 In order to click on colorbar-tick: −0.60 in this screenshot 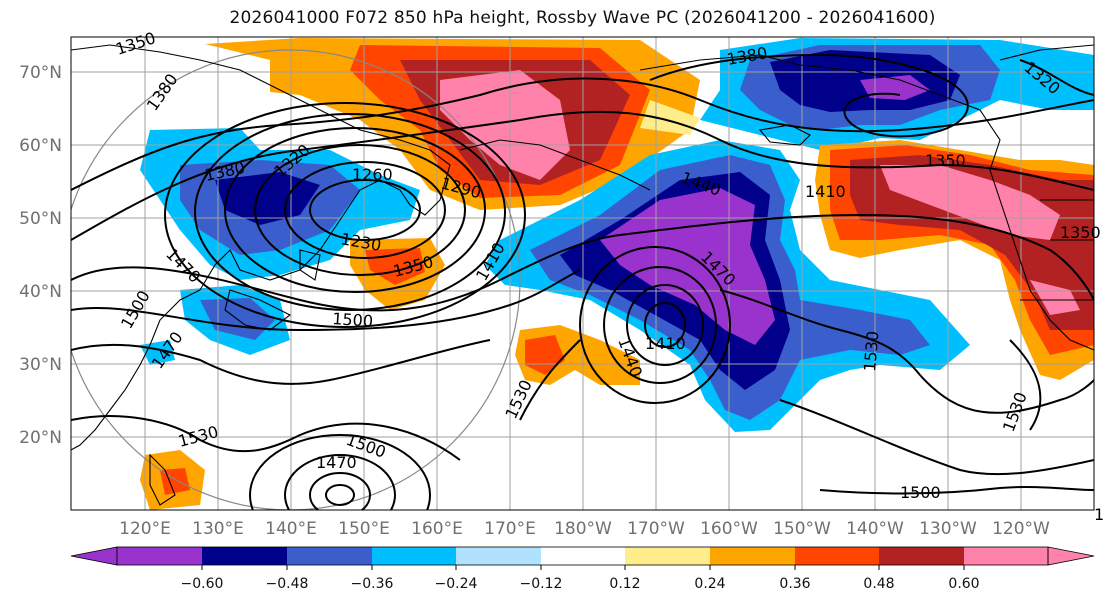, I will do `click(202, 584)`.